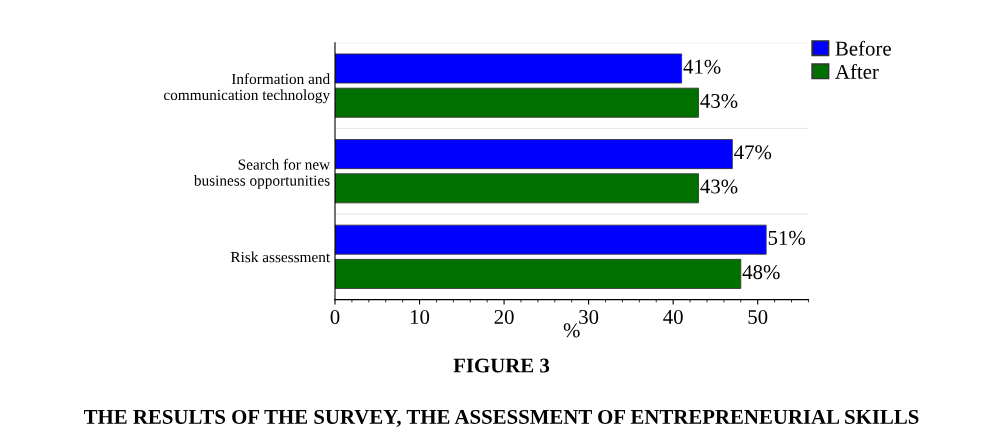 The image size is (1003, 428). Describe the element at coordinates (501, 365) in the screenshot. I see `text: FIGURE 3` at that location.